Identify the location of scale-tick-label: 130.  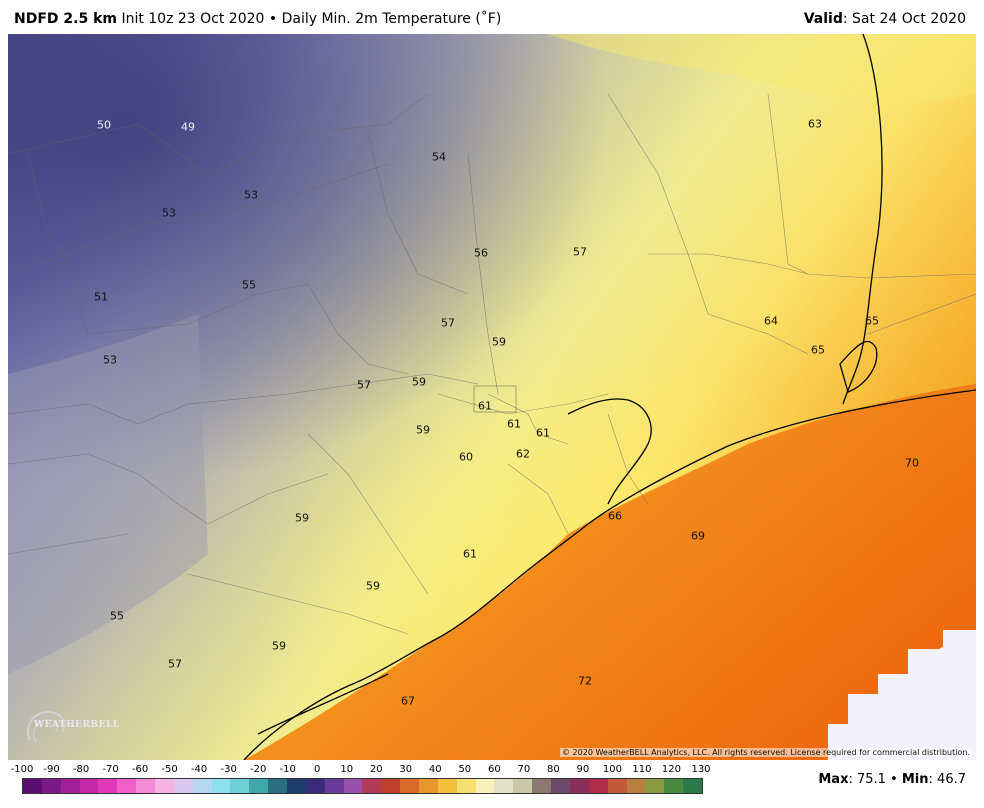
(701, 769).